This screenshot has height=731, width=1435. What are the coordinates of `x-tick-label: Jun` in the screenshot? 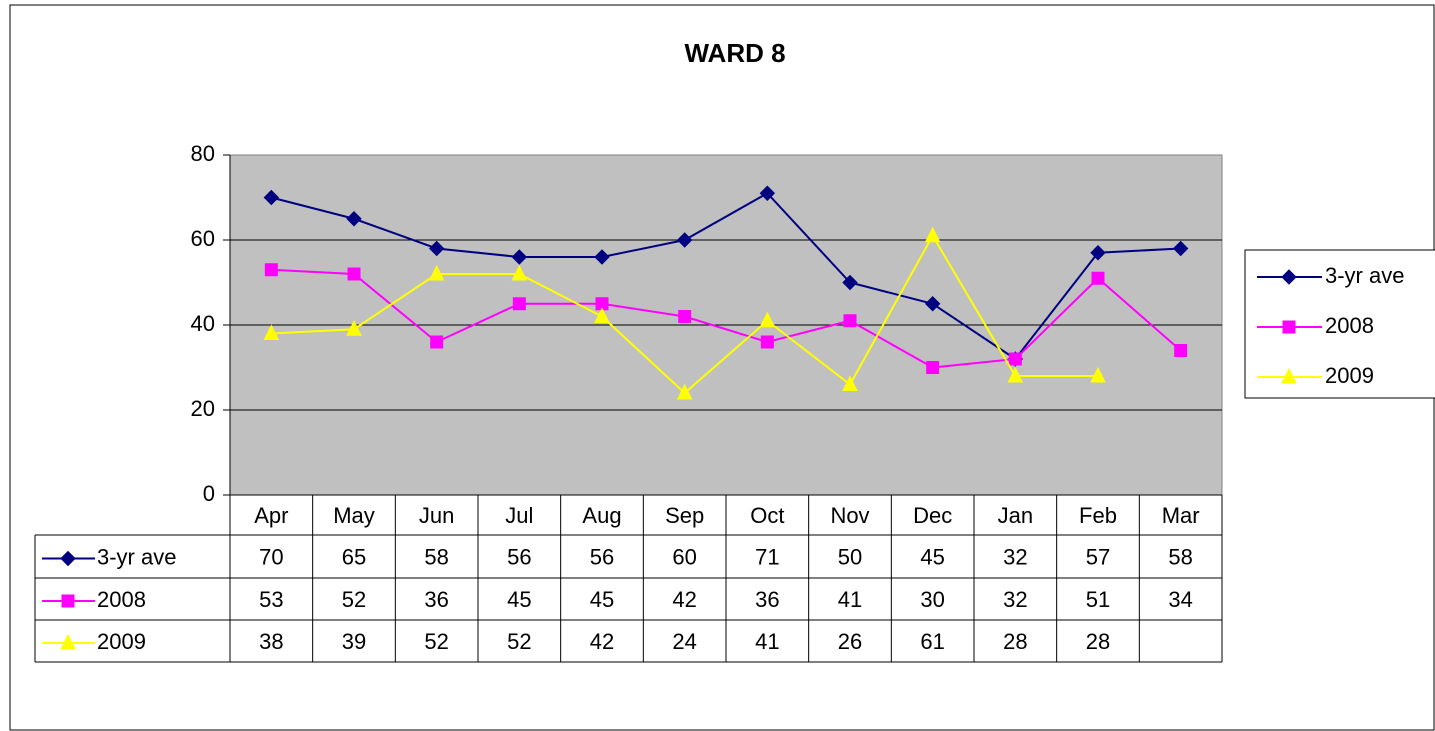 It's located at (436, 515).